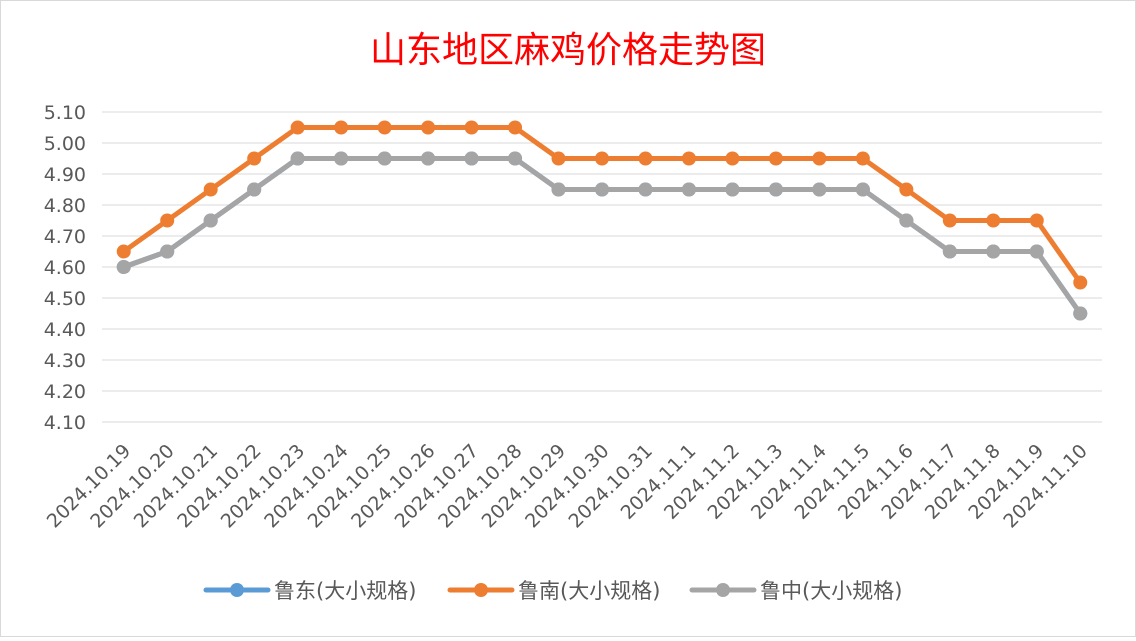 The height and width of the screenshot is (641, 1136). I want to click on legend-label: 鲁中(大小规格), so click(831, 591).